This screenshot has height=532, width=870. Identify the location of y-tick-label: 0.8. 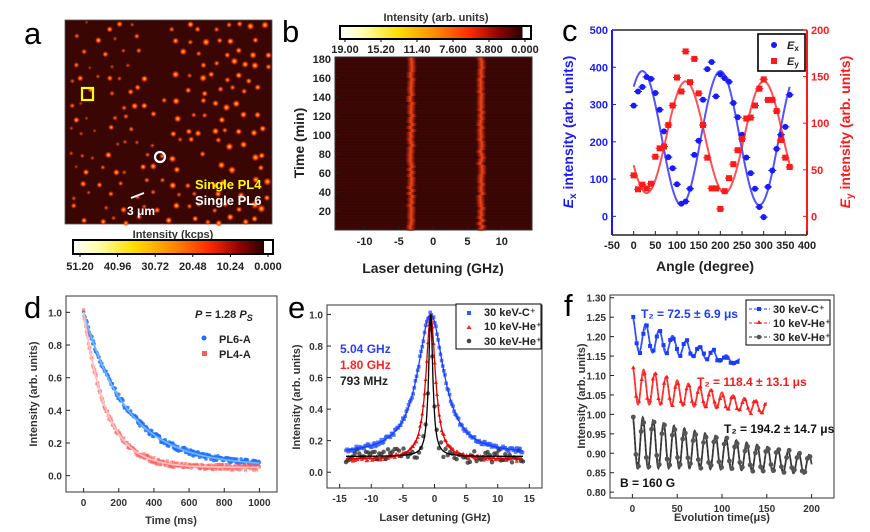
(316, 347).